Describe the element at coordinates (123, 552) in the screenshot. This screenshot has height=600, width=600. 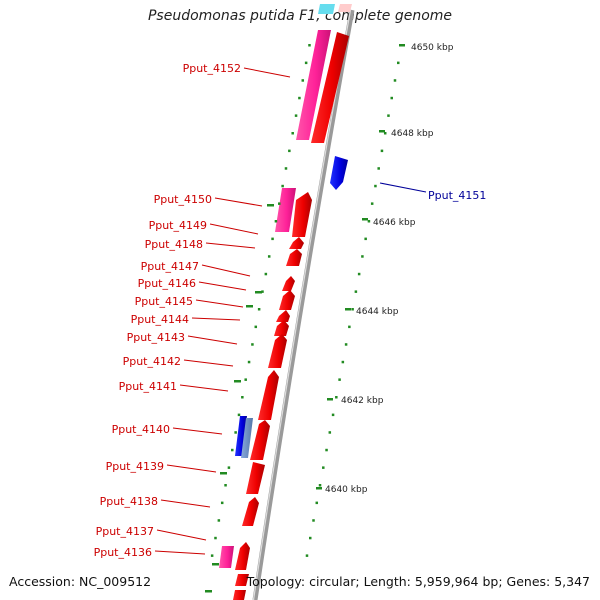
I see `gene-label-Pput_4136: Pput_4136` at that location.